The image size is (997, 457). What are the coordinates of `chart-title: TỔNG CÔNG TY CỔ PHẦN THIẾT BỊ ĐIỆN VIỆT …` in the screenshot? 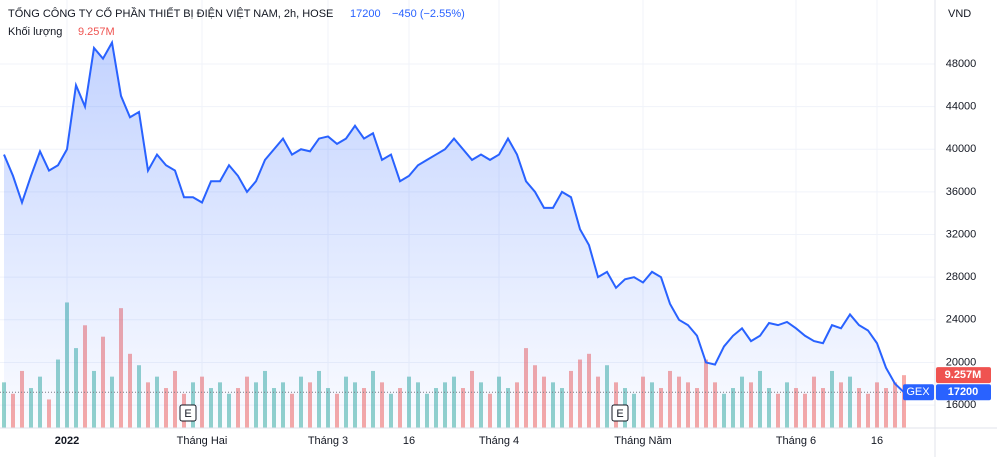 It's located at (170, 13).